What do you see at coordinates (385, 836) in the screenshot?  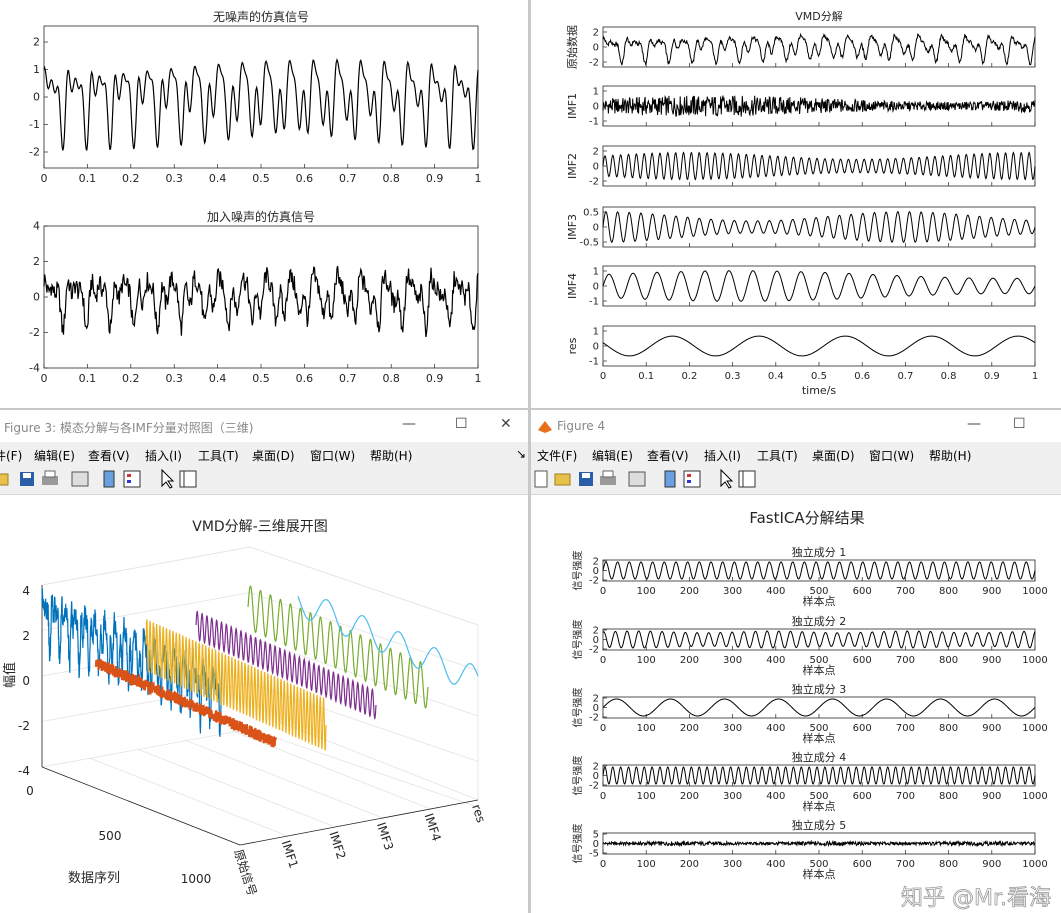 I see `vmd3d-xtick-label: IMF3` at bounding box center [385, 836].